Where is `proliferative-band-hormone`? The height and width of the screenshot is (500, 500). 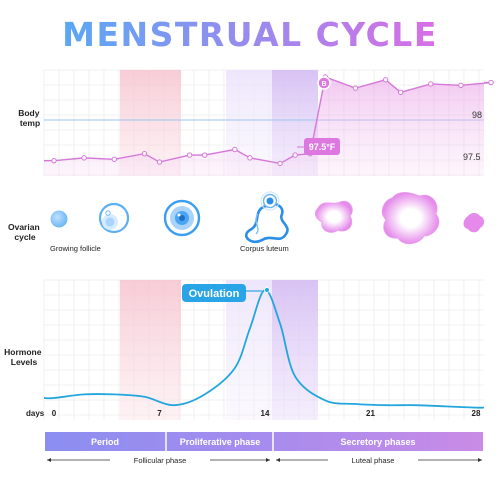 proliferative-band-hormone is located at coordinates (249, 350).